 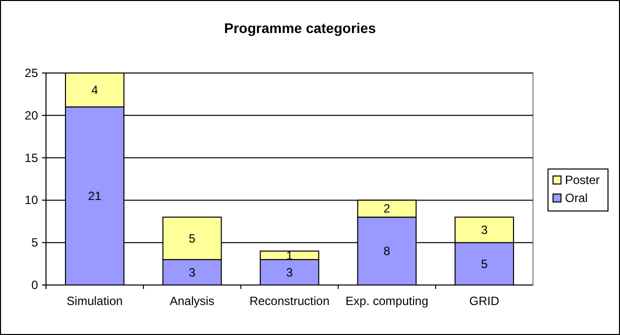 What do you see at coordinates (34, 243) in the screenshot?
I see `y-tick-label: 5` at bounding box center [34, 243].